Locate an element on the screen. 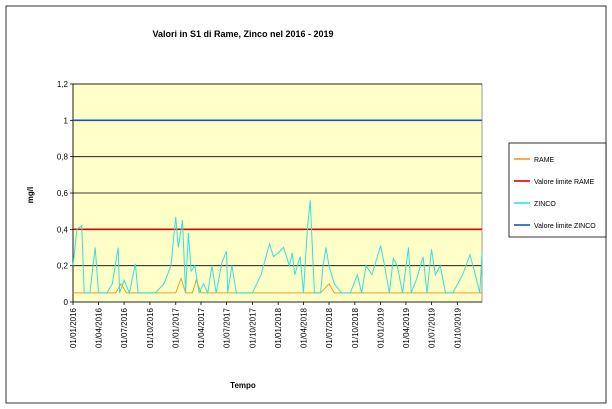 Image resolution: width=612 pixels, height=409 pixels. x-tick-label: 01/10/2016 is located at coordinates (150, 327).